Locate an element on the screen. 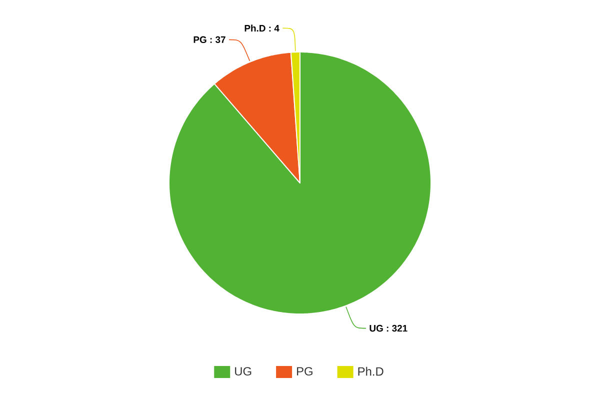  legend-label: Ph.D is located at coordinates (371, 371).